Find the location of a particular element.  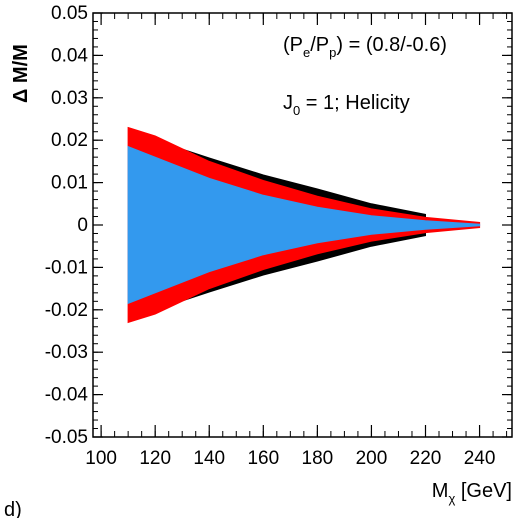

y-tick-label: -0.04 is located at coordinates (67, 395).